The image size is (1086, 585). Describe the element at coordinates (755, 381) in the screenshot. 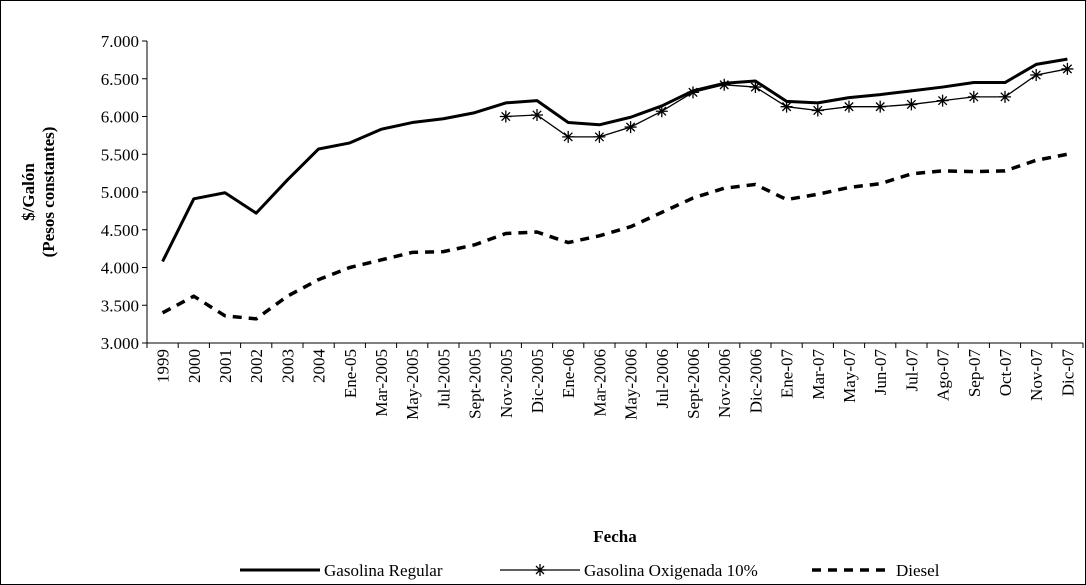

I see `x-tick-label: Dic-2006` at that location.